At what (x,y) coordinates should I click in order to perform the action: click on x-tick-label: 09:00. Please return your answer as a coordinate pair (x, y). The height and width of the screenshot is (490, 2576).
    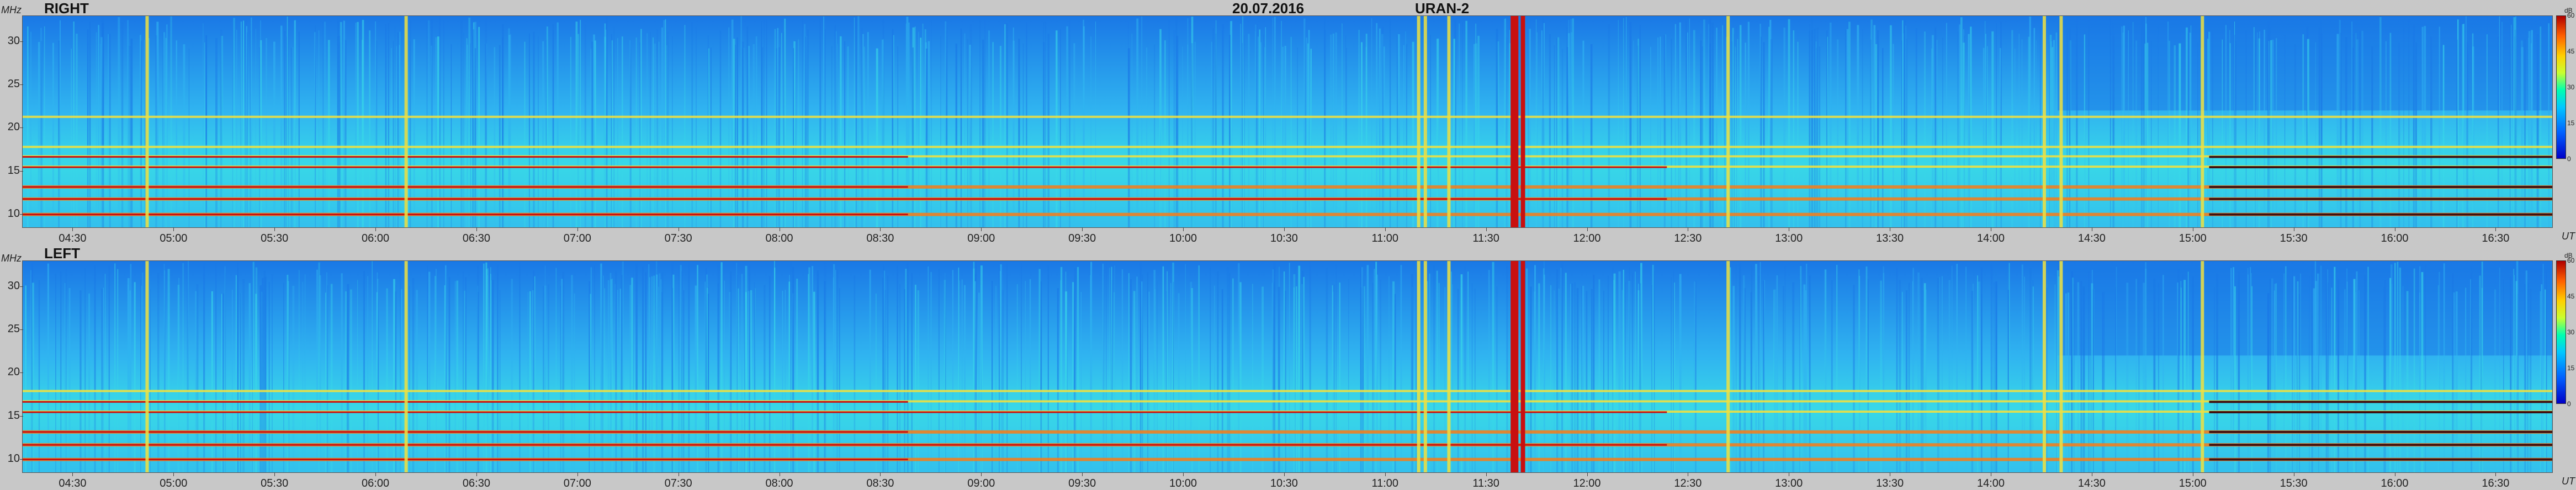
    Looking at the image, I should click on (981, 483).